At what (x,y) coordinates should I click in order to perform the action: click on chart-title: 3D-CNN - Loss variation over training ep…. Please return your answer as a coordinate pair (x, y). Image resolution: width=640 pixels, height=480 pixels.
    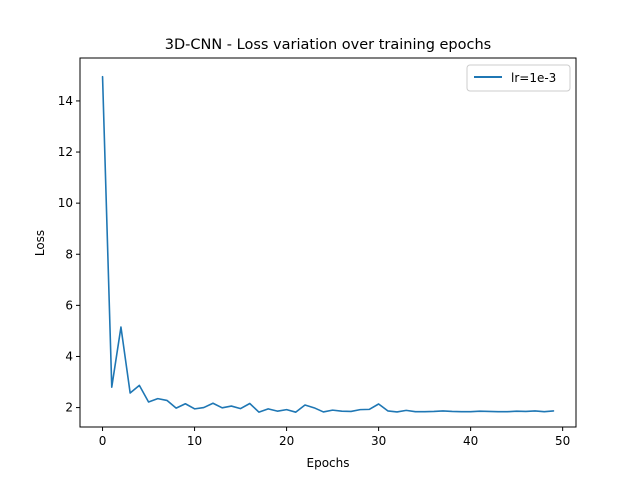
    Looking at the image, I should click on (328, 45).